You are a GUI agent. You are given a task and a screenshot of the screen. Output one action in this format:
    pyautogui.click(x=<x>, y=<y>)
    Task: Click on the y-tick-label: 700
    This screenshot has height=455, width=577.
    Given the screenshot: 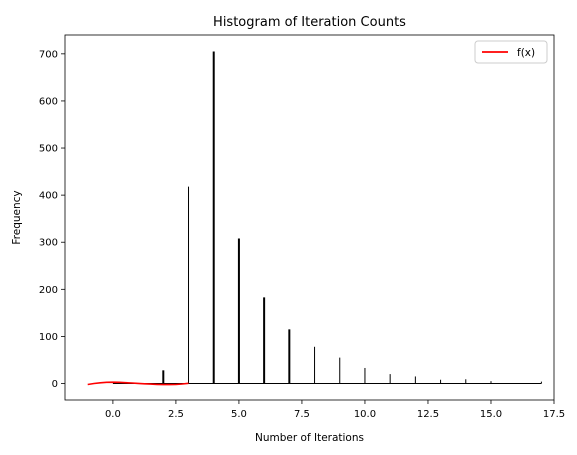 What is the action you would take?
    pyautogui.click(x=48, y=54)
    